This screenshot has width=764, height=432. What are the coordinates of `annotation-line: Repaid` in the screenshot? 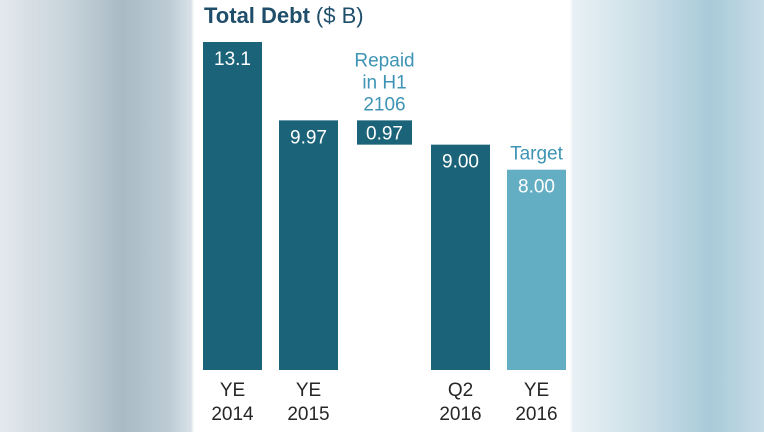 It's located at (384, 60).